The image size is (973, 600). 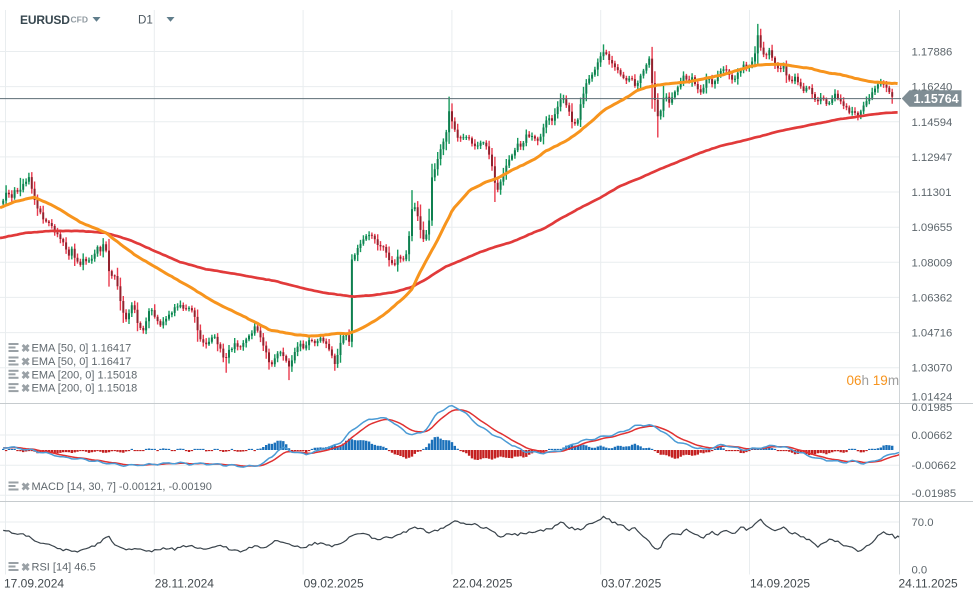 I want to click on svg-text: 0.00662, so click(x=932, y=436).